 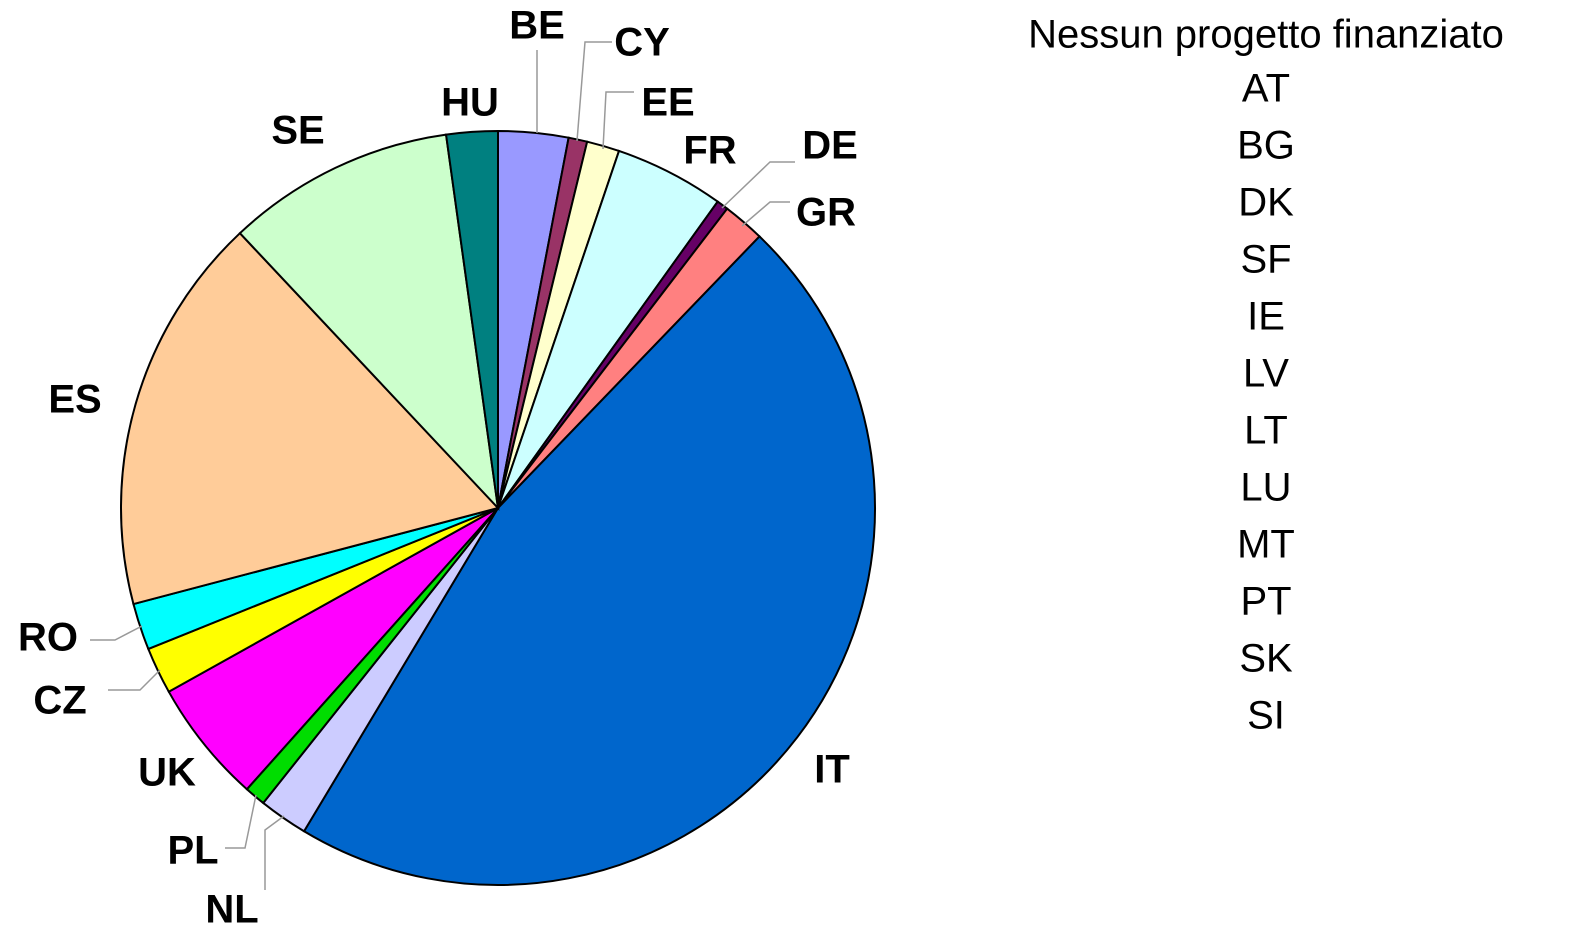 What do you see at coordinates (1266, 89) in the screenshot?
I see `note-item: AT` at bounding box center [1266, 89].